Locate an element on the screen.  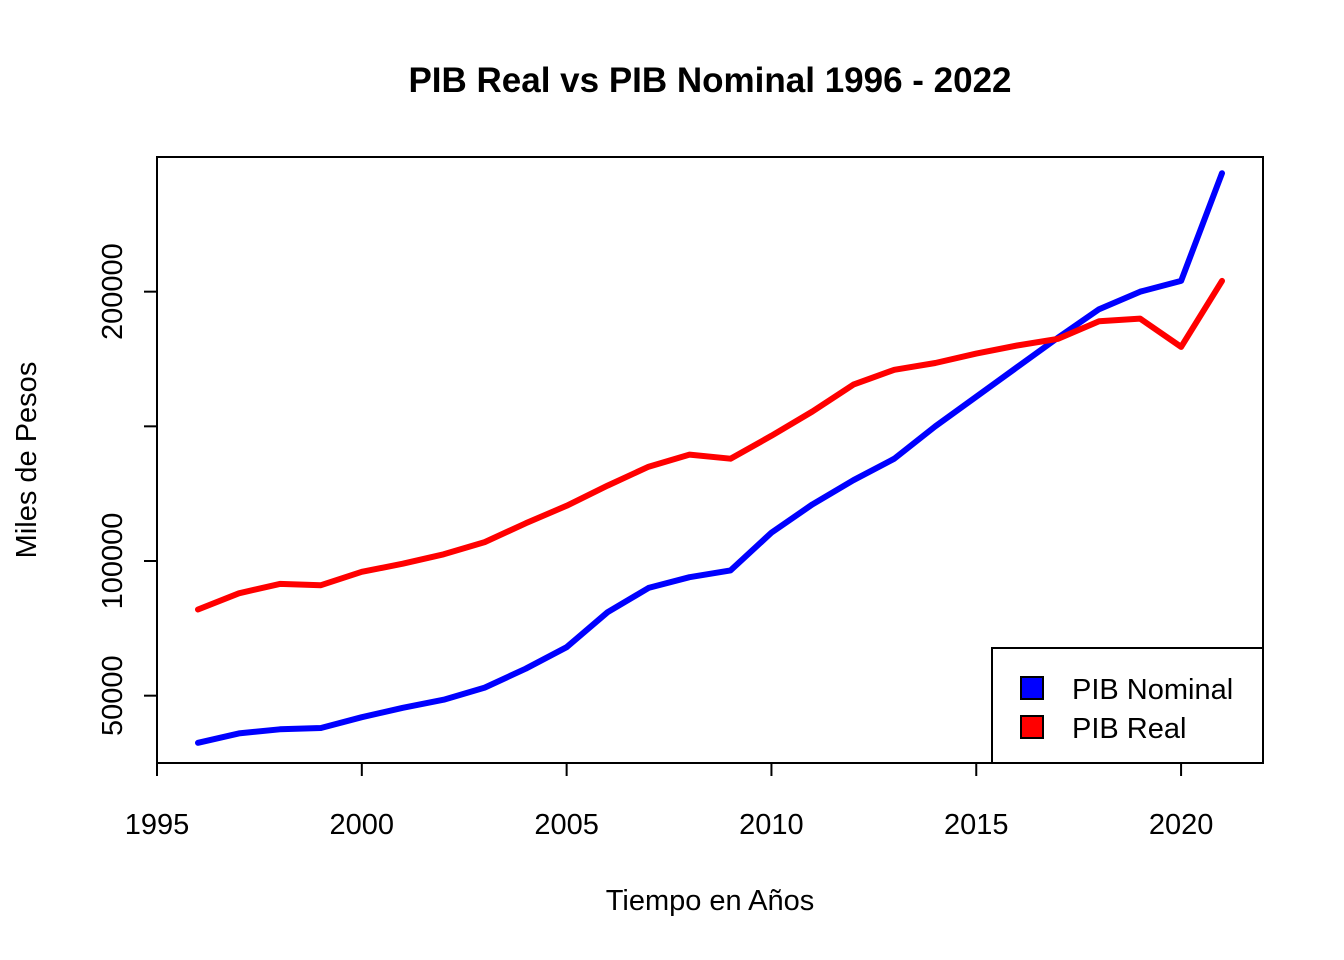
legend: PIB Nominal PIB Real is located at coordinates (1127, 705).